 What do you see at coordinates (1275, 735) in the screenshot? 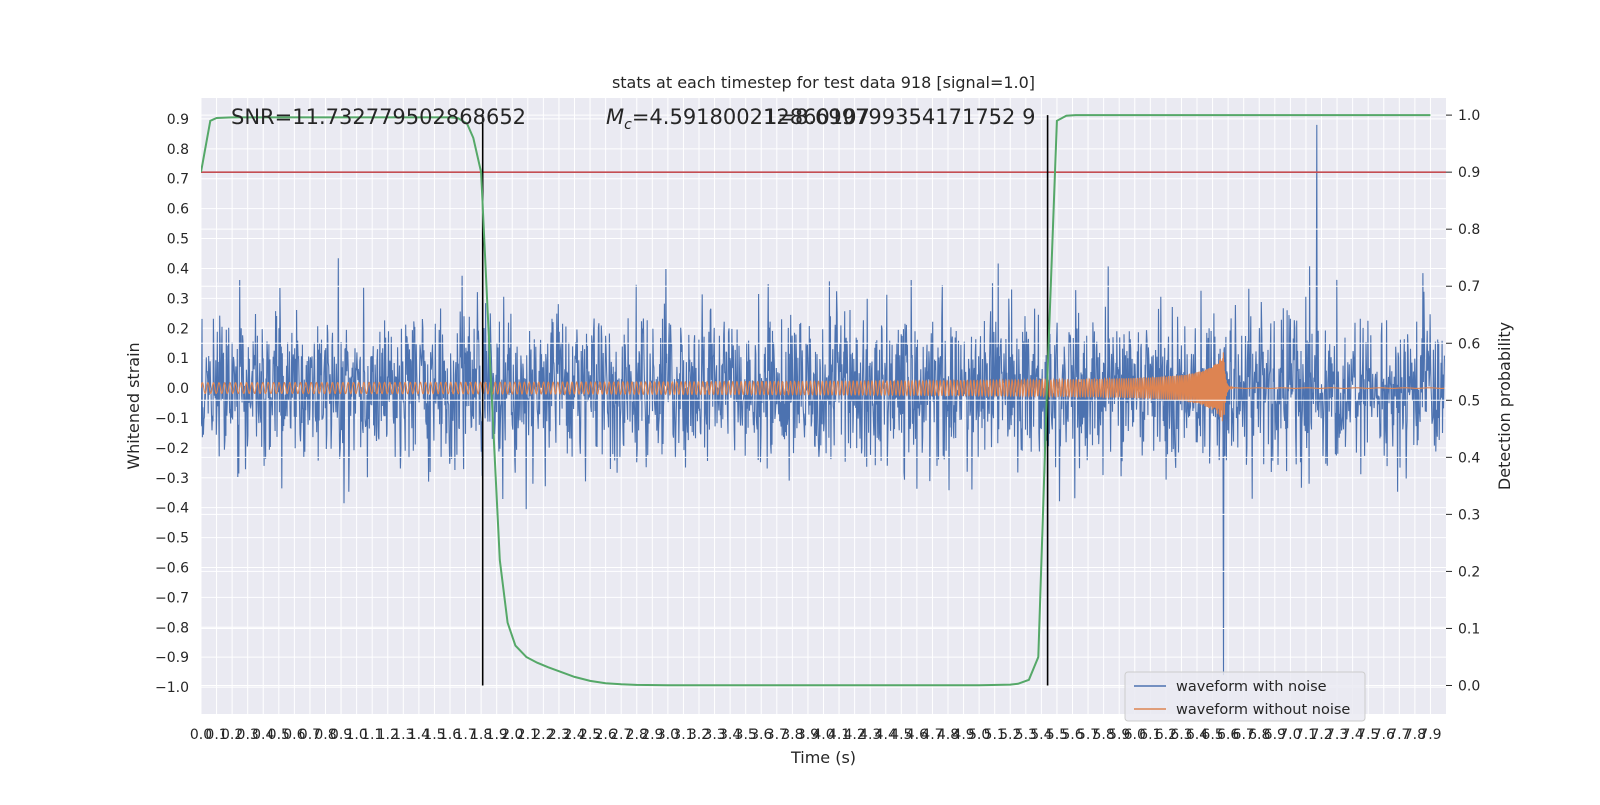
I see `x-tick-label: 6.9` at bounding box center [1275, 735].